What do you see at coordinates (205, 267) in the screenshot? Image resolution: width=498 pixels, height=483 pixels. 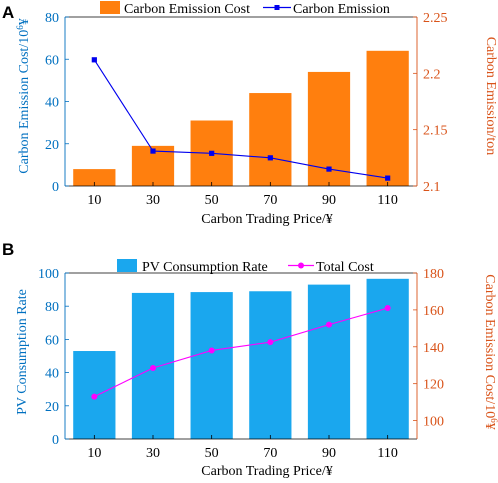 I see `legend-label-pv-consumption-rate: PV Consumption Rate` at bounding box center [205, 267].